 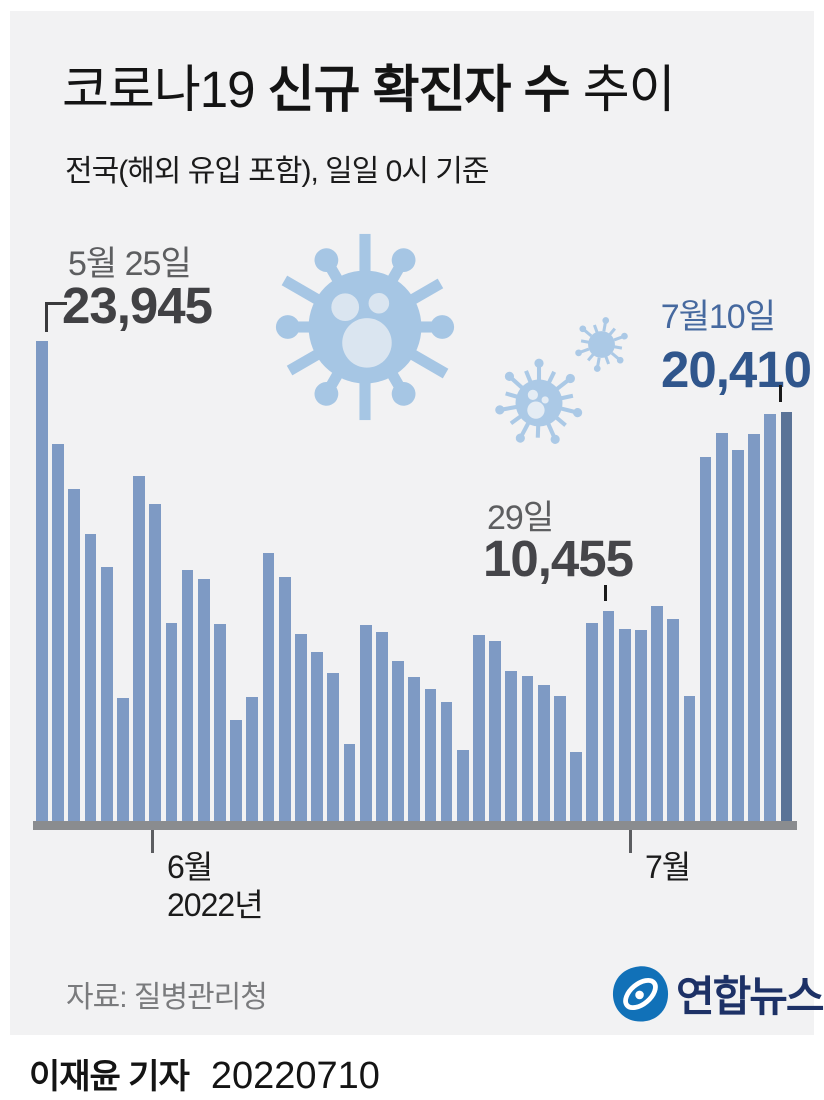 I want to click on title-light-1: 코로나19, so click(x=165, y=89).